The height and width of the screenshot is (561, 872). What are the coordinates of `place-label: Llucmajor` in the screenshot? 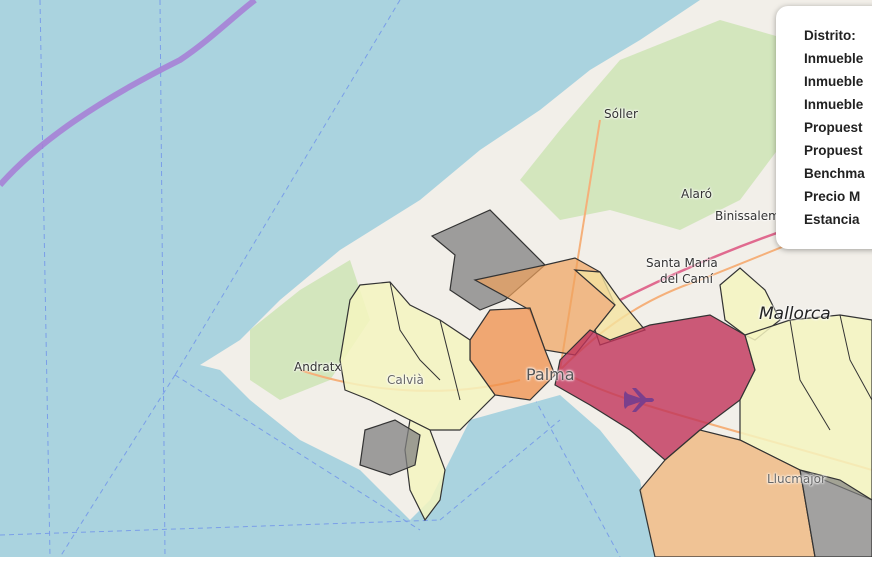 It's located at (796, 479).